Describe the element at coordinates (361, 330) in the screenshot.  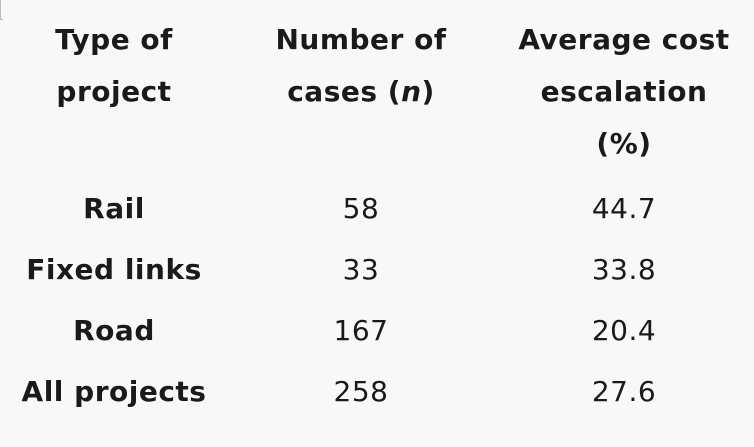
I see `cases-cell: 167` at that location.